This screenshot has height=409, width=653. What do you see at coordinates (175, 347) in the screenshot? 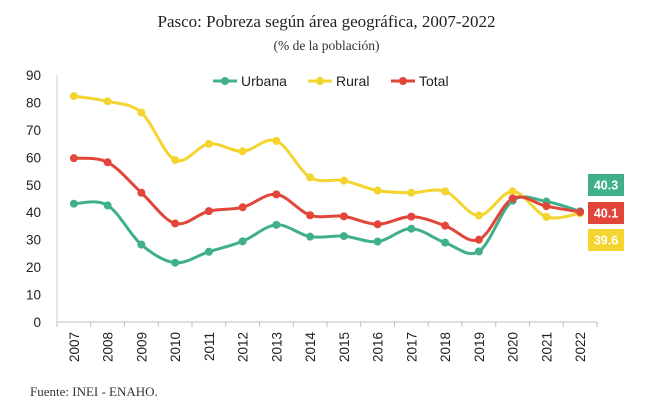
I see `x-tick-label: 2010` at bounding box center [175, 347].